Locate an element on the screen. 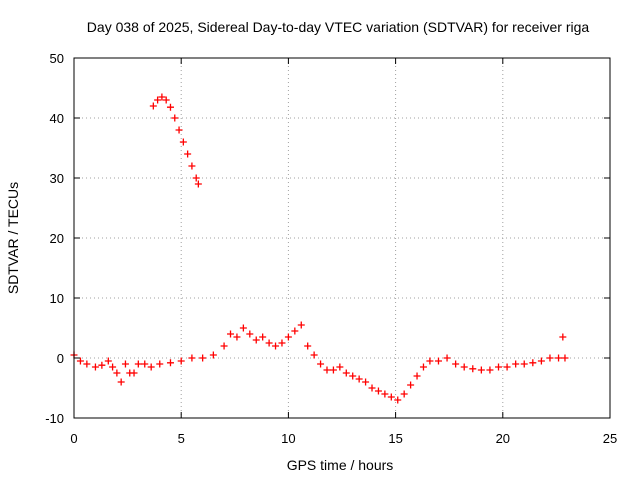 This screenshot has height=480, width=640. x-tick-label: 10 is located at coordinates (288, 438).